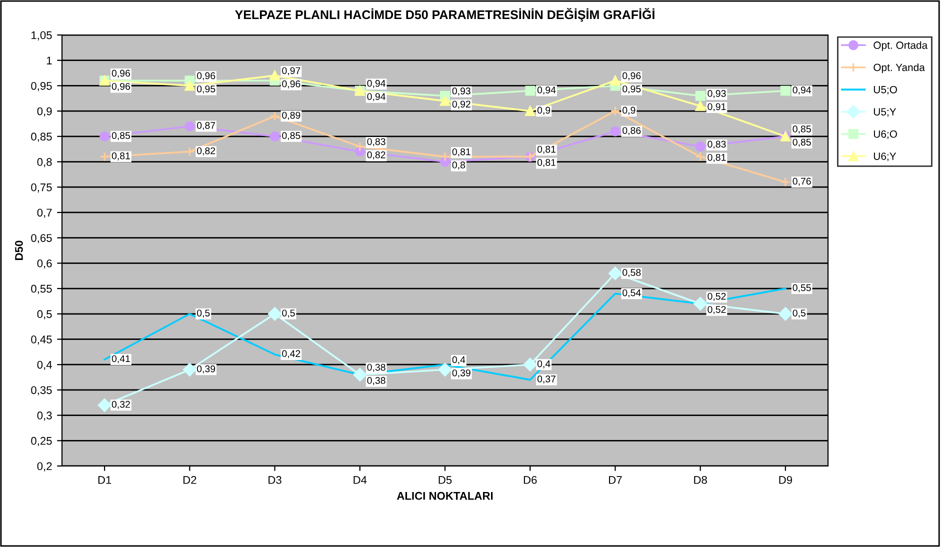 This screenshot has height=547, width=941. Describe the element at coordinates (44, 112) in the screenshot. I see `y-tick-label: 0,9` at that location.